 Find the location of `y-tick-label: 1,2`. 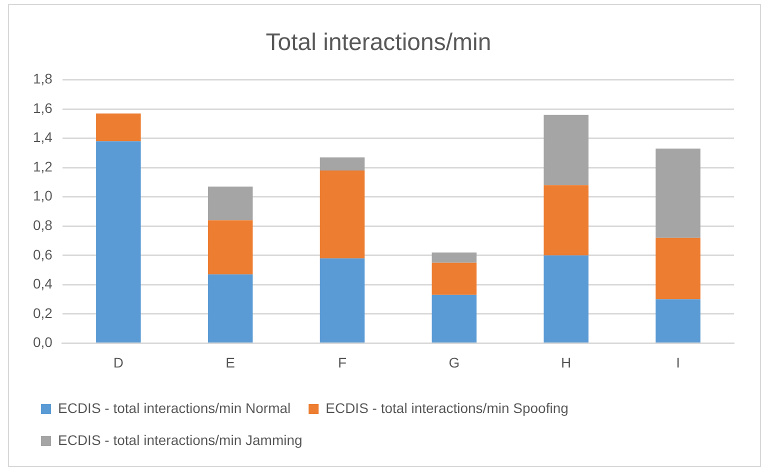

y-tick-label: 1,2 is located at coordinates (42, 166).